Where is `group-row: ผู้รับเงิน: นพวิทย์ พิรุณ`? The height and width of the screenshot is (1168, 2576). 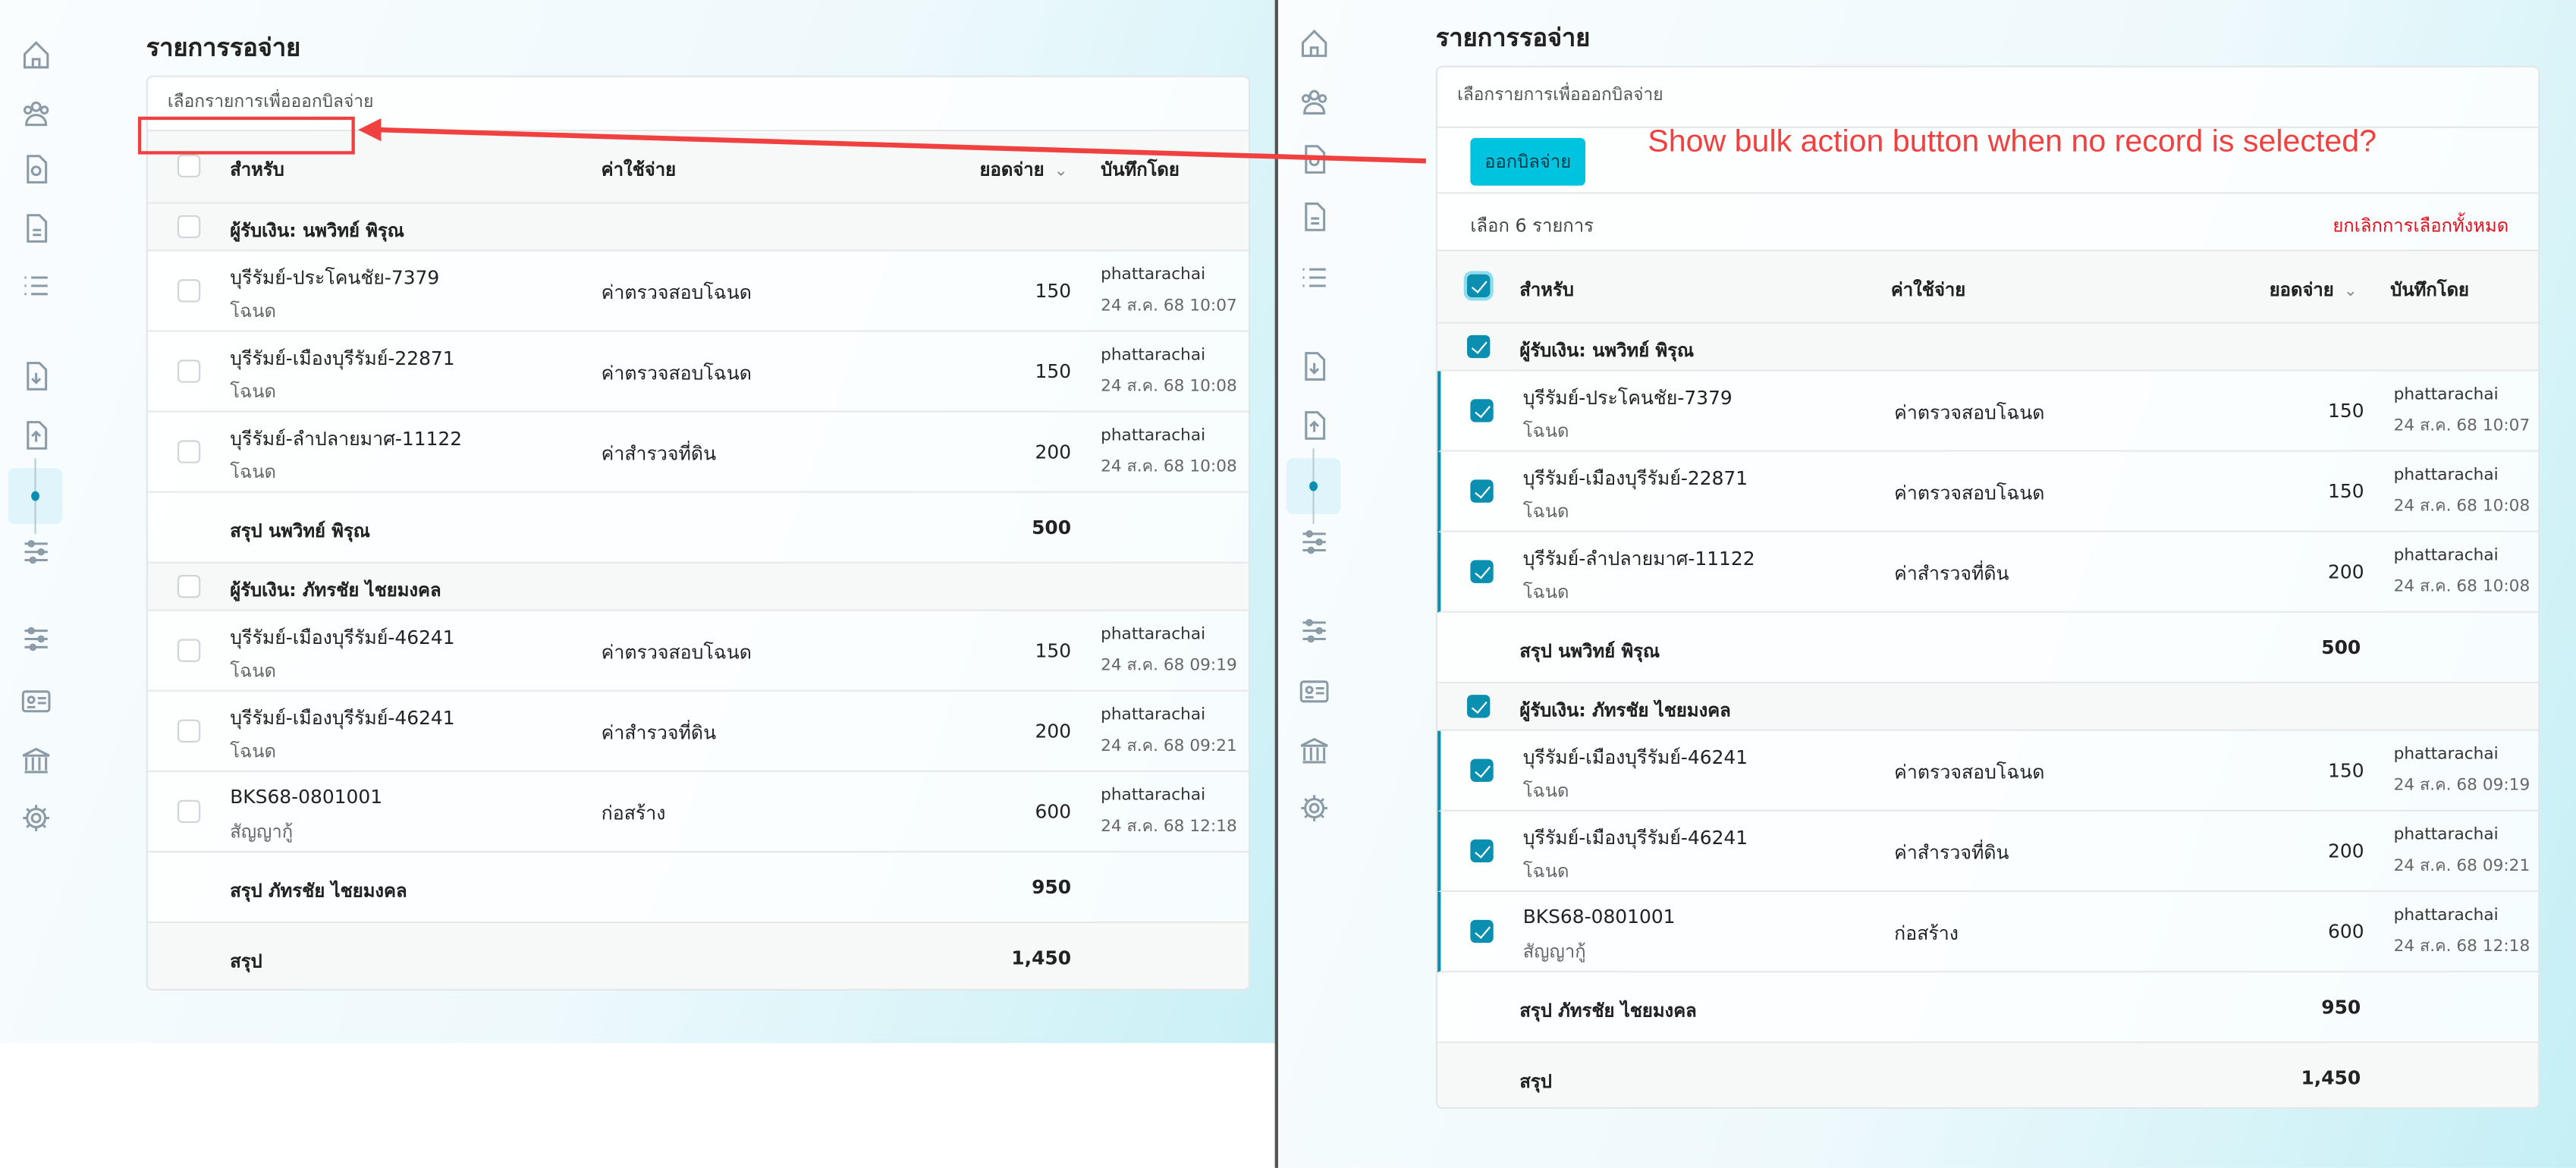 group-row: ผู้รับเงิน: นพวิทย์ พิรุณ is located at coordinates (698, 227).